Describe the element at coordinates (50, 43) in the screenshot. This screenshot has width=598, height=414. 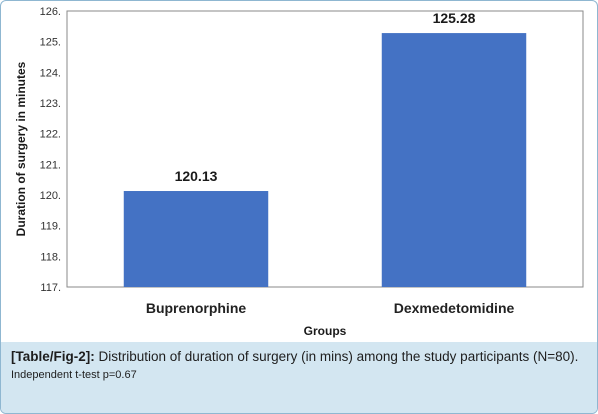
I see `y-tick-label: 125.` at that location.